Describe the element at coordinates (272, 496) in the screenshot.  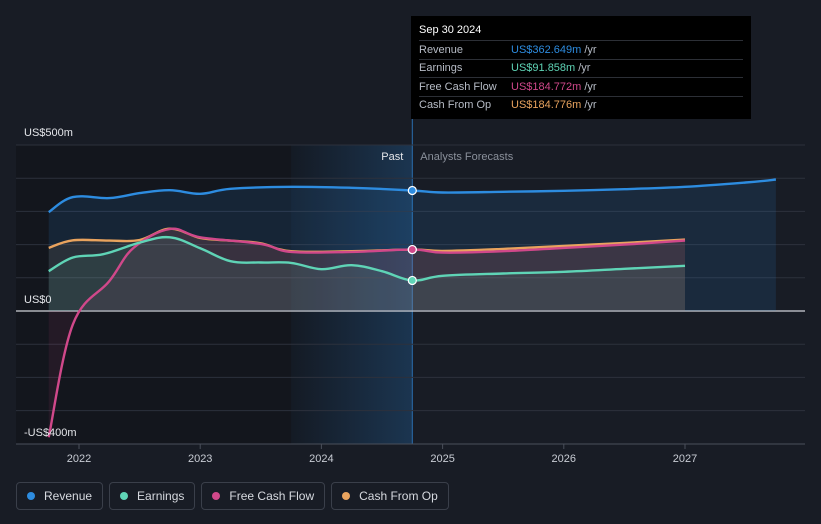
I see `legend-item-label: Free Cash Flow` at that location.